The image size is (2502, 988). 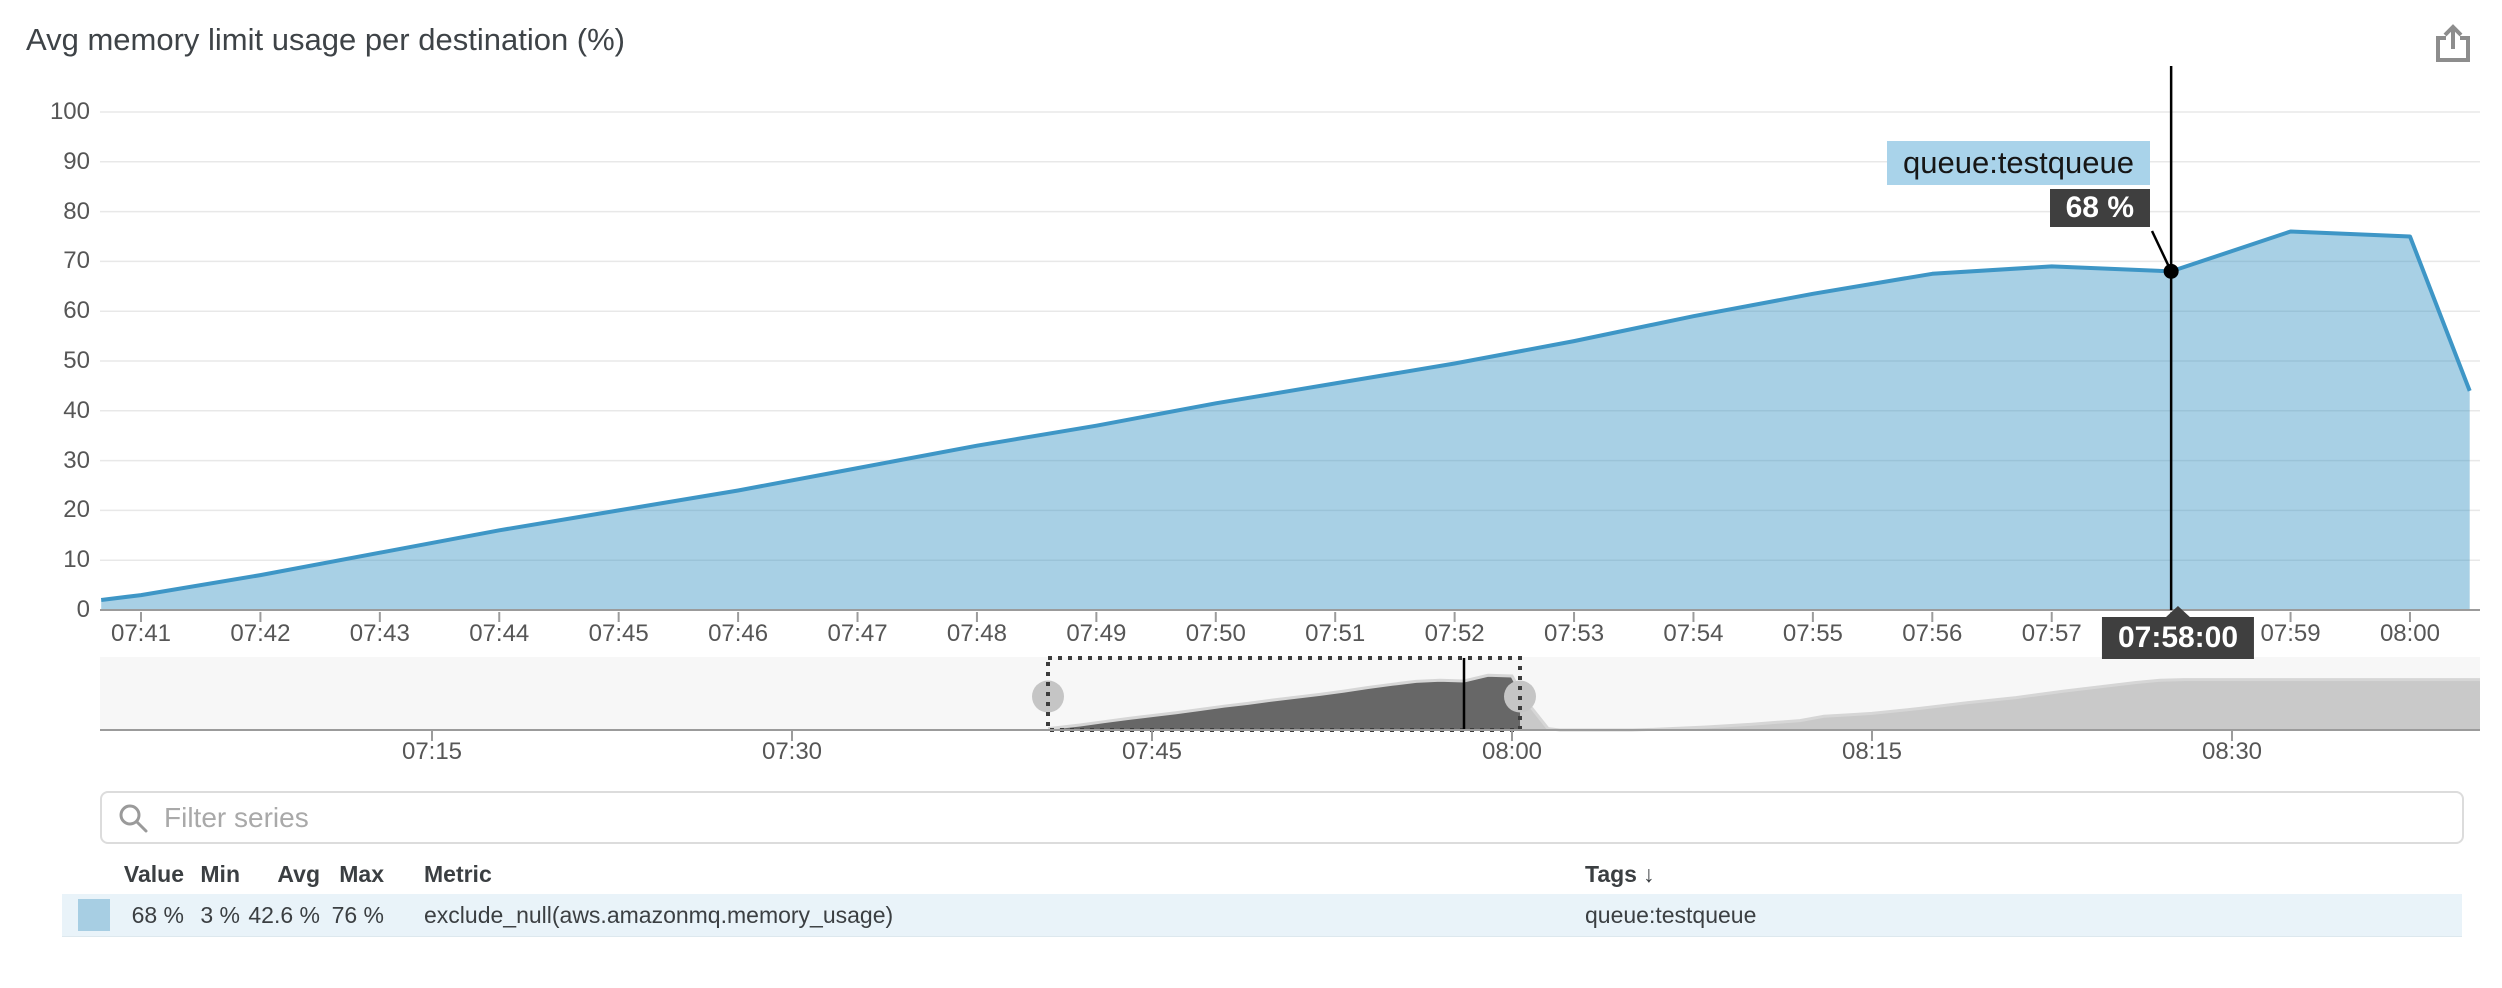 What do you see at coordinates (153, 874) in the screenshot?
I see `column-header-value: Value` at bounding box center [153, 874].